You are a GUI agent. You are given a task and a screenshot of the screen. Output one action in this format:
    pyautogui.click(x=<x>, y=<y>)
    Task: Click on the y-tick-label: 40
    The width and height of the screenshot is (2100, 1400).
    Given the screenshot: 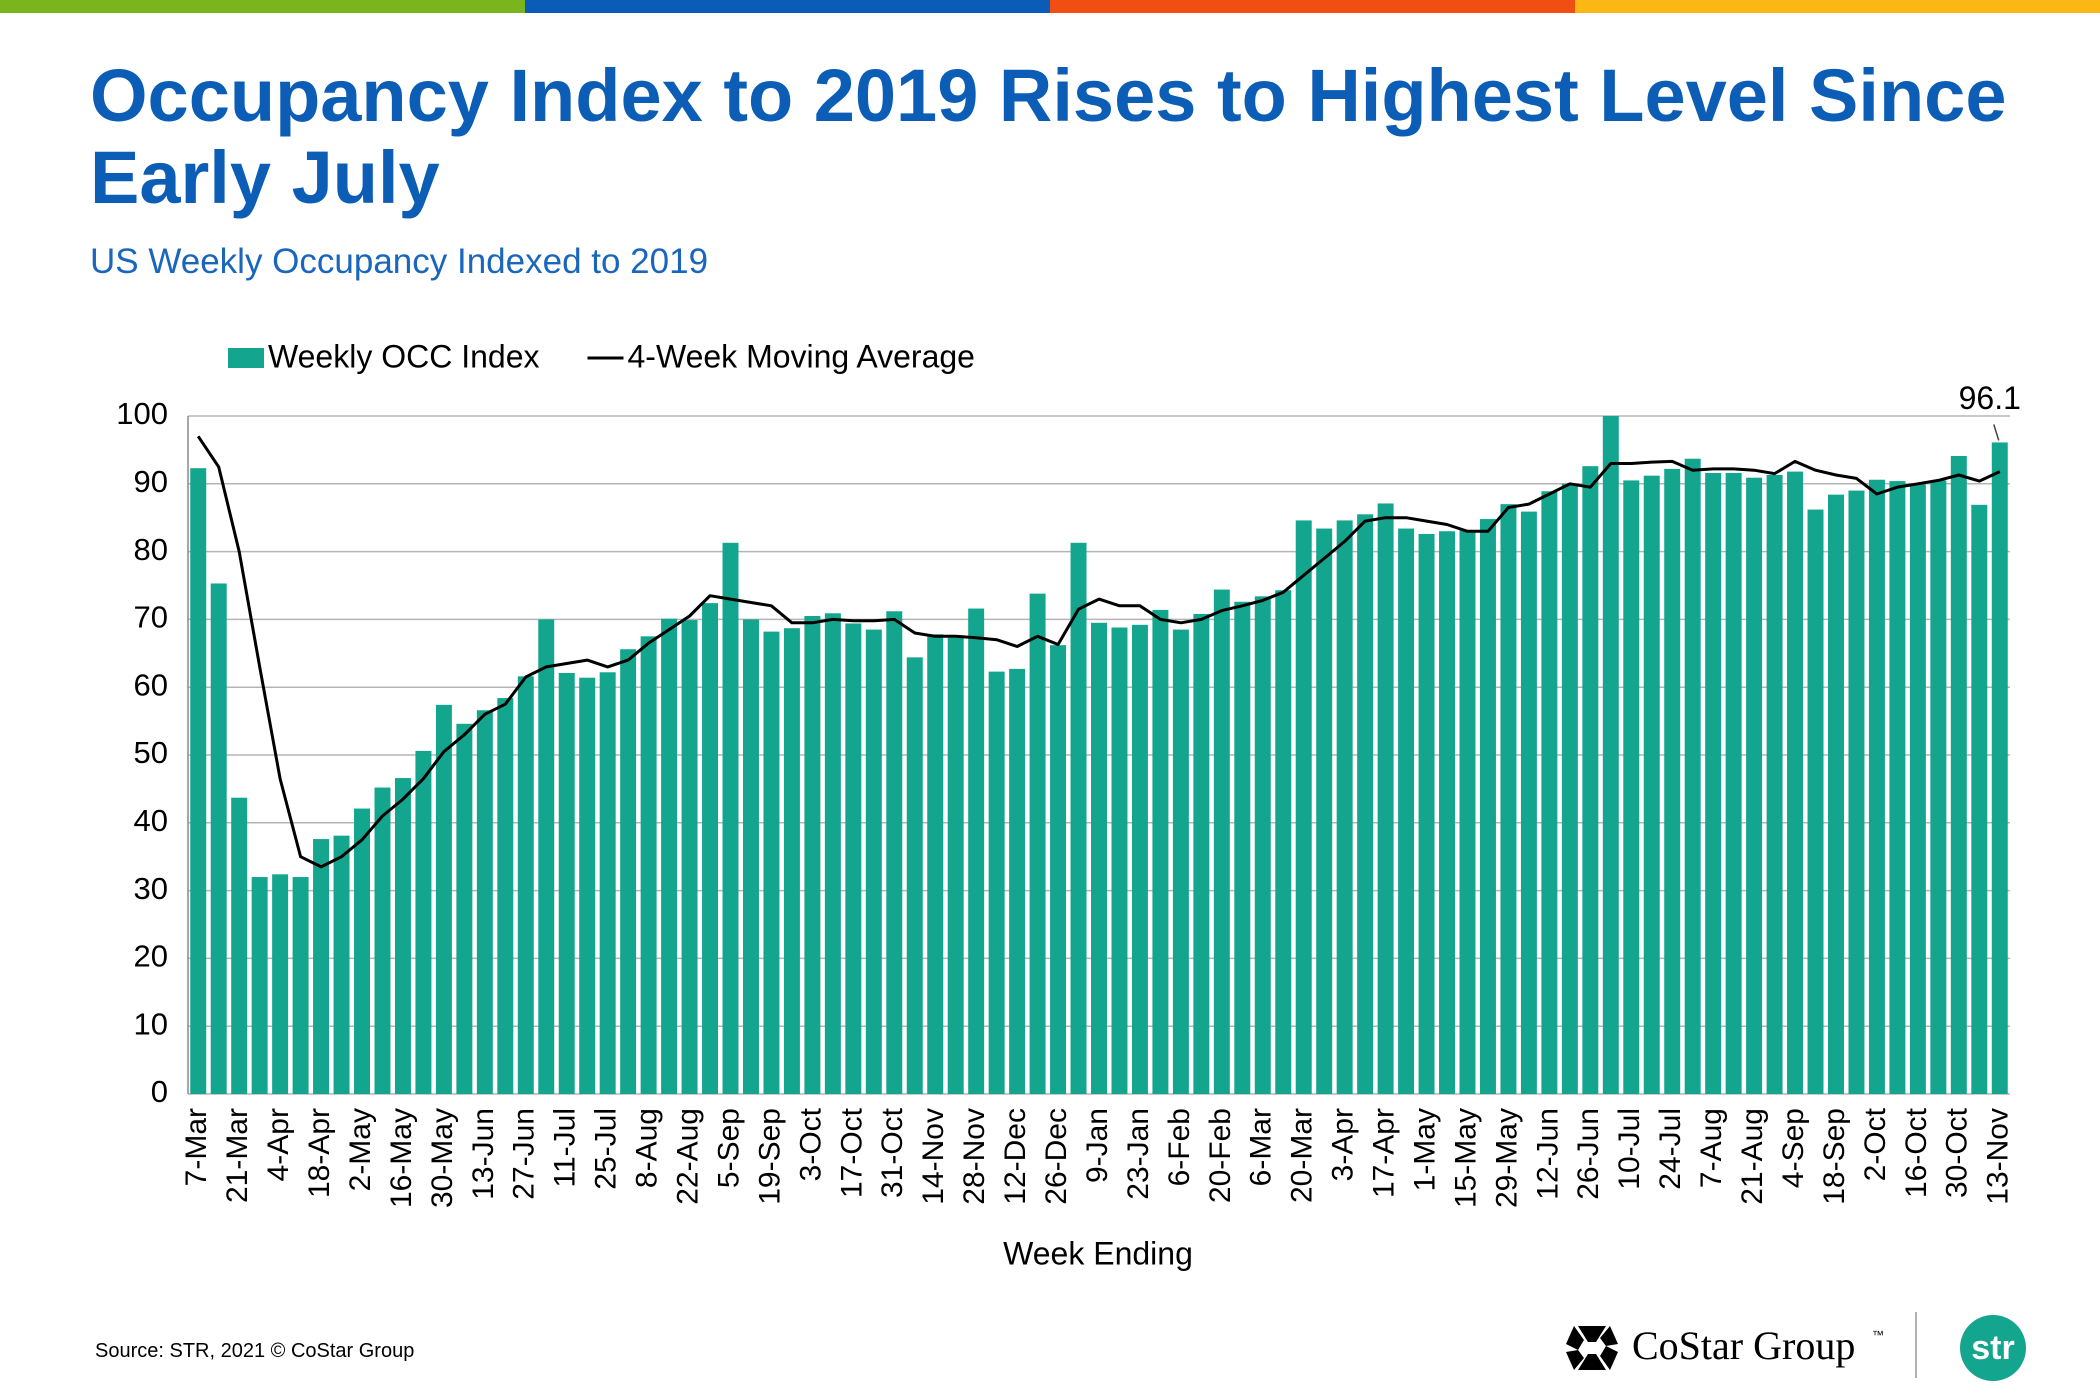 What is the action you would take?
    pyautogui.click(x=151, y=820)
    